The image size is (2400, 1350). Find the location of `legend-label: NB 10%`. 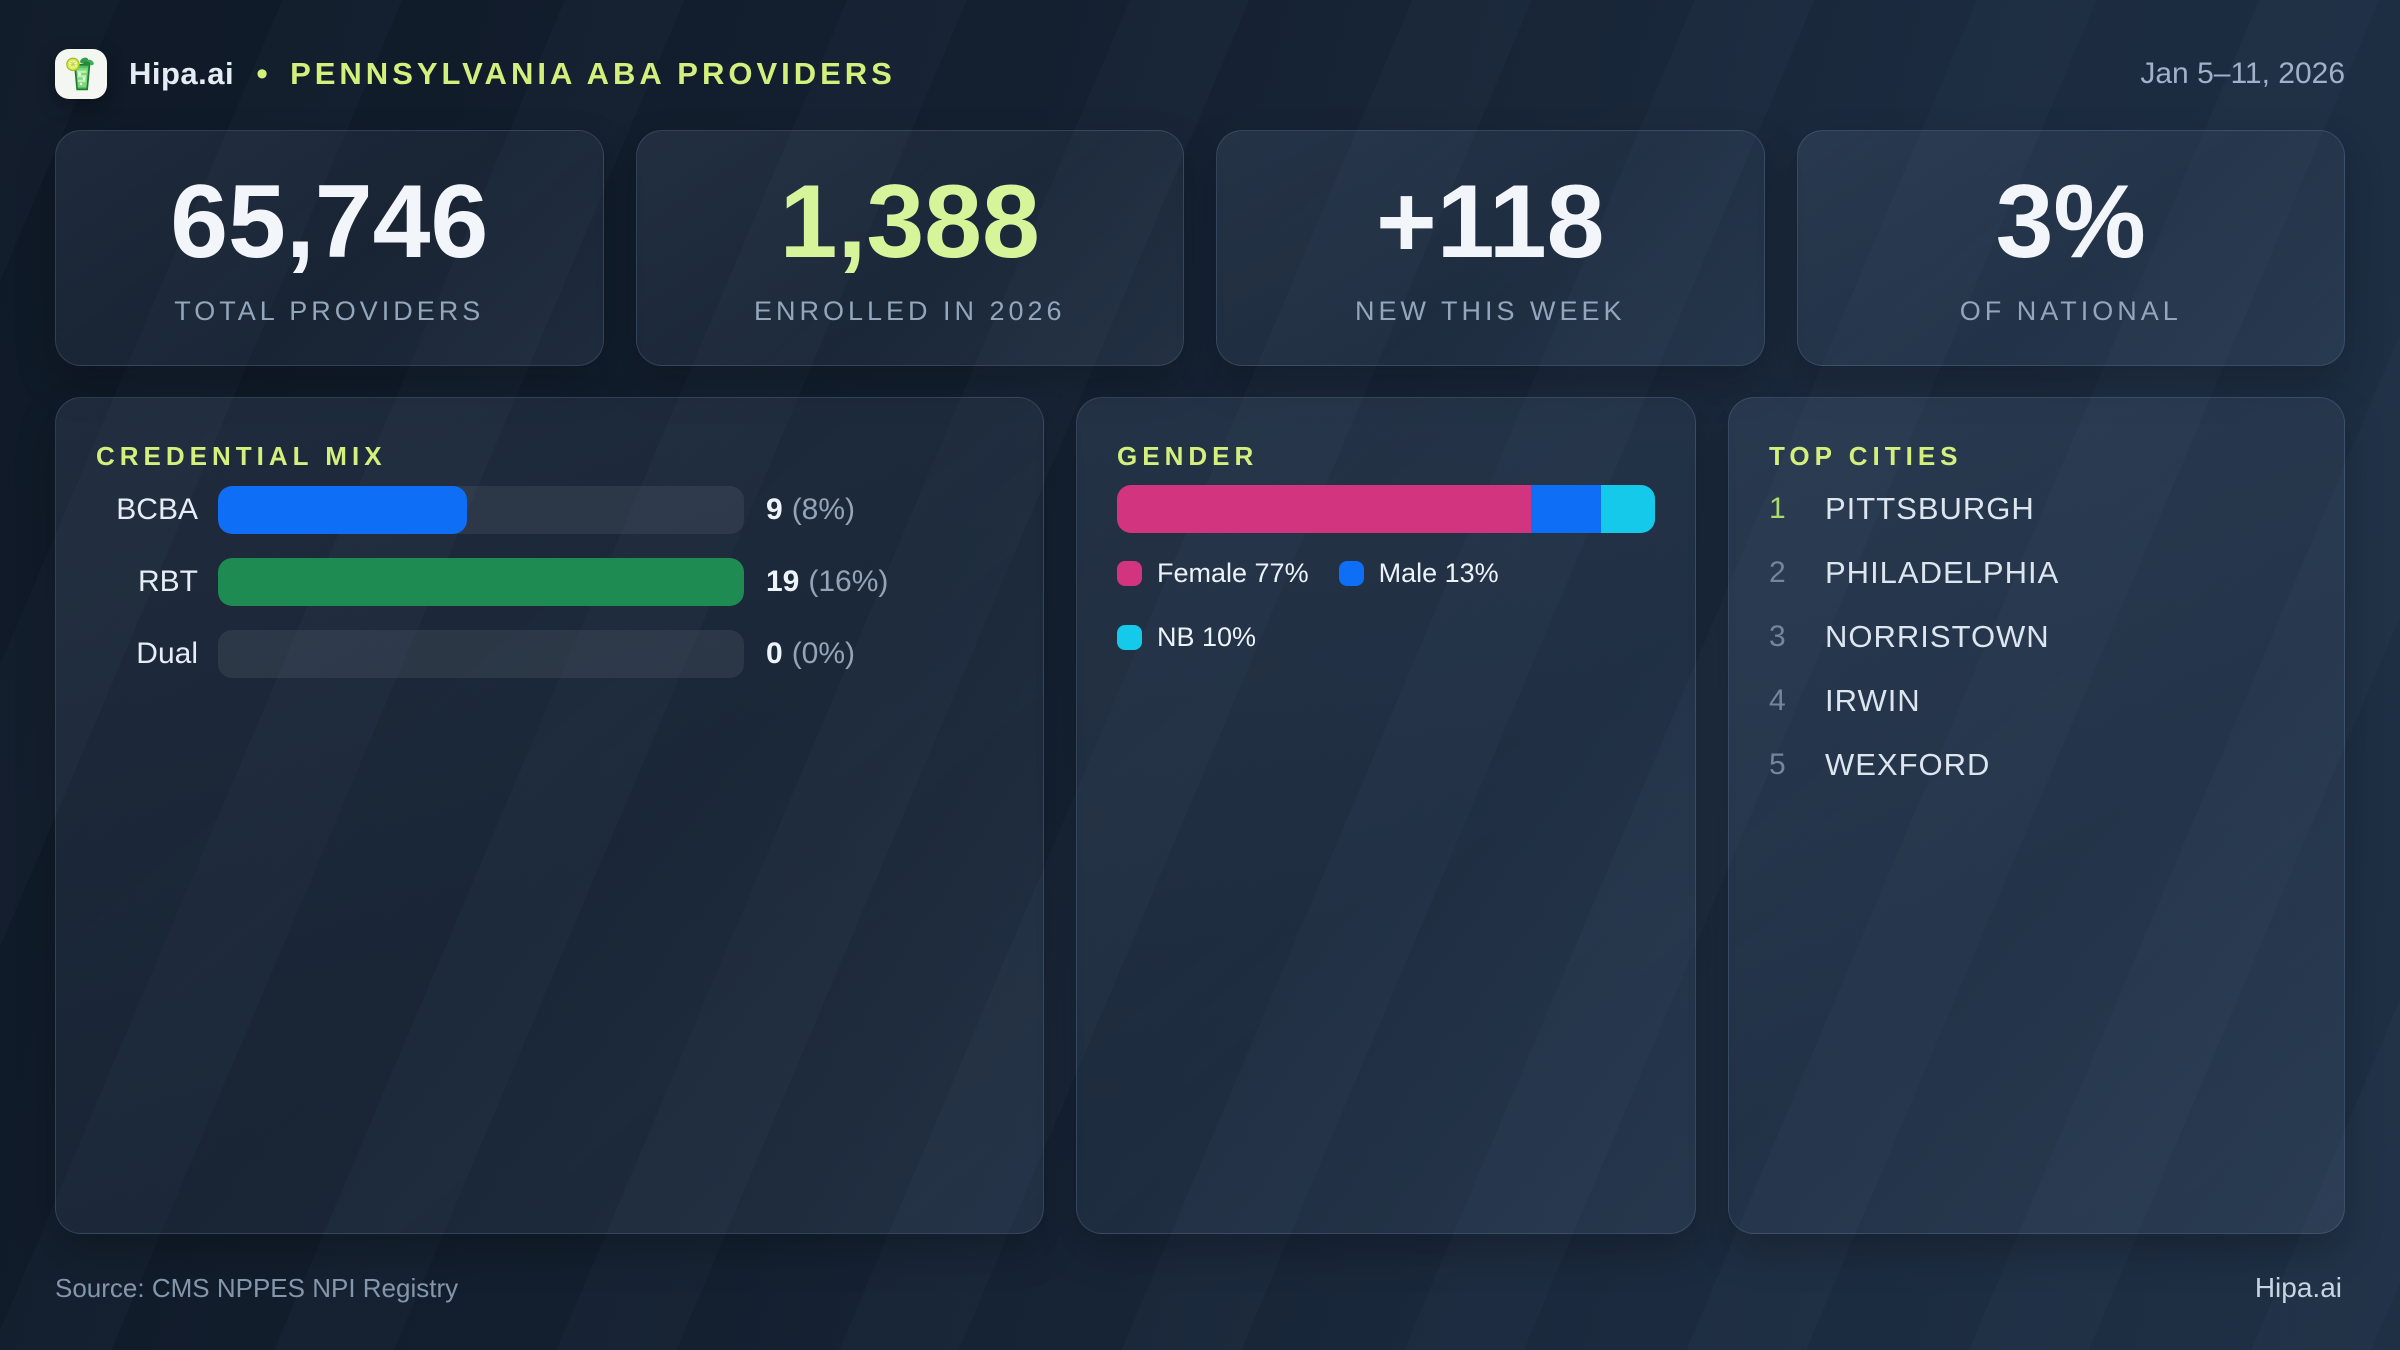

legend-label: NB 10% is located at coordinates (1207, 636).